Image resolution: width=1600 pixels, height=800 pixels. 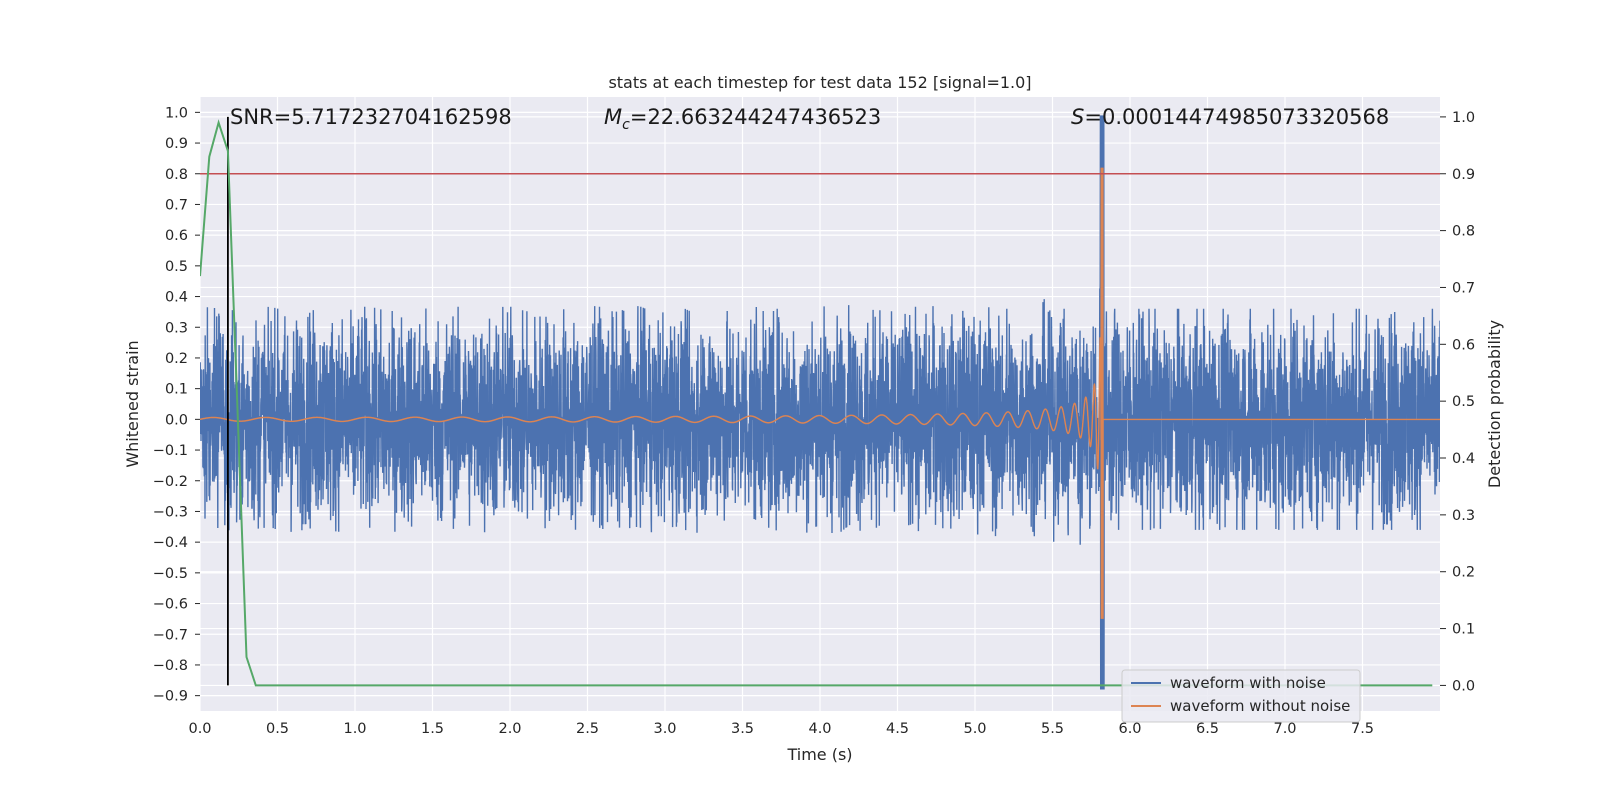 I want to click on left-tick-label: −0.3, so click(x=170, y=512).